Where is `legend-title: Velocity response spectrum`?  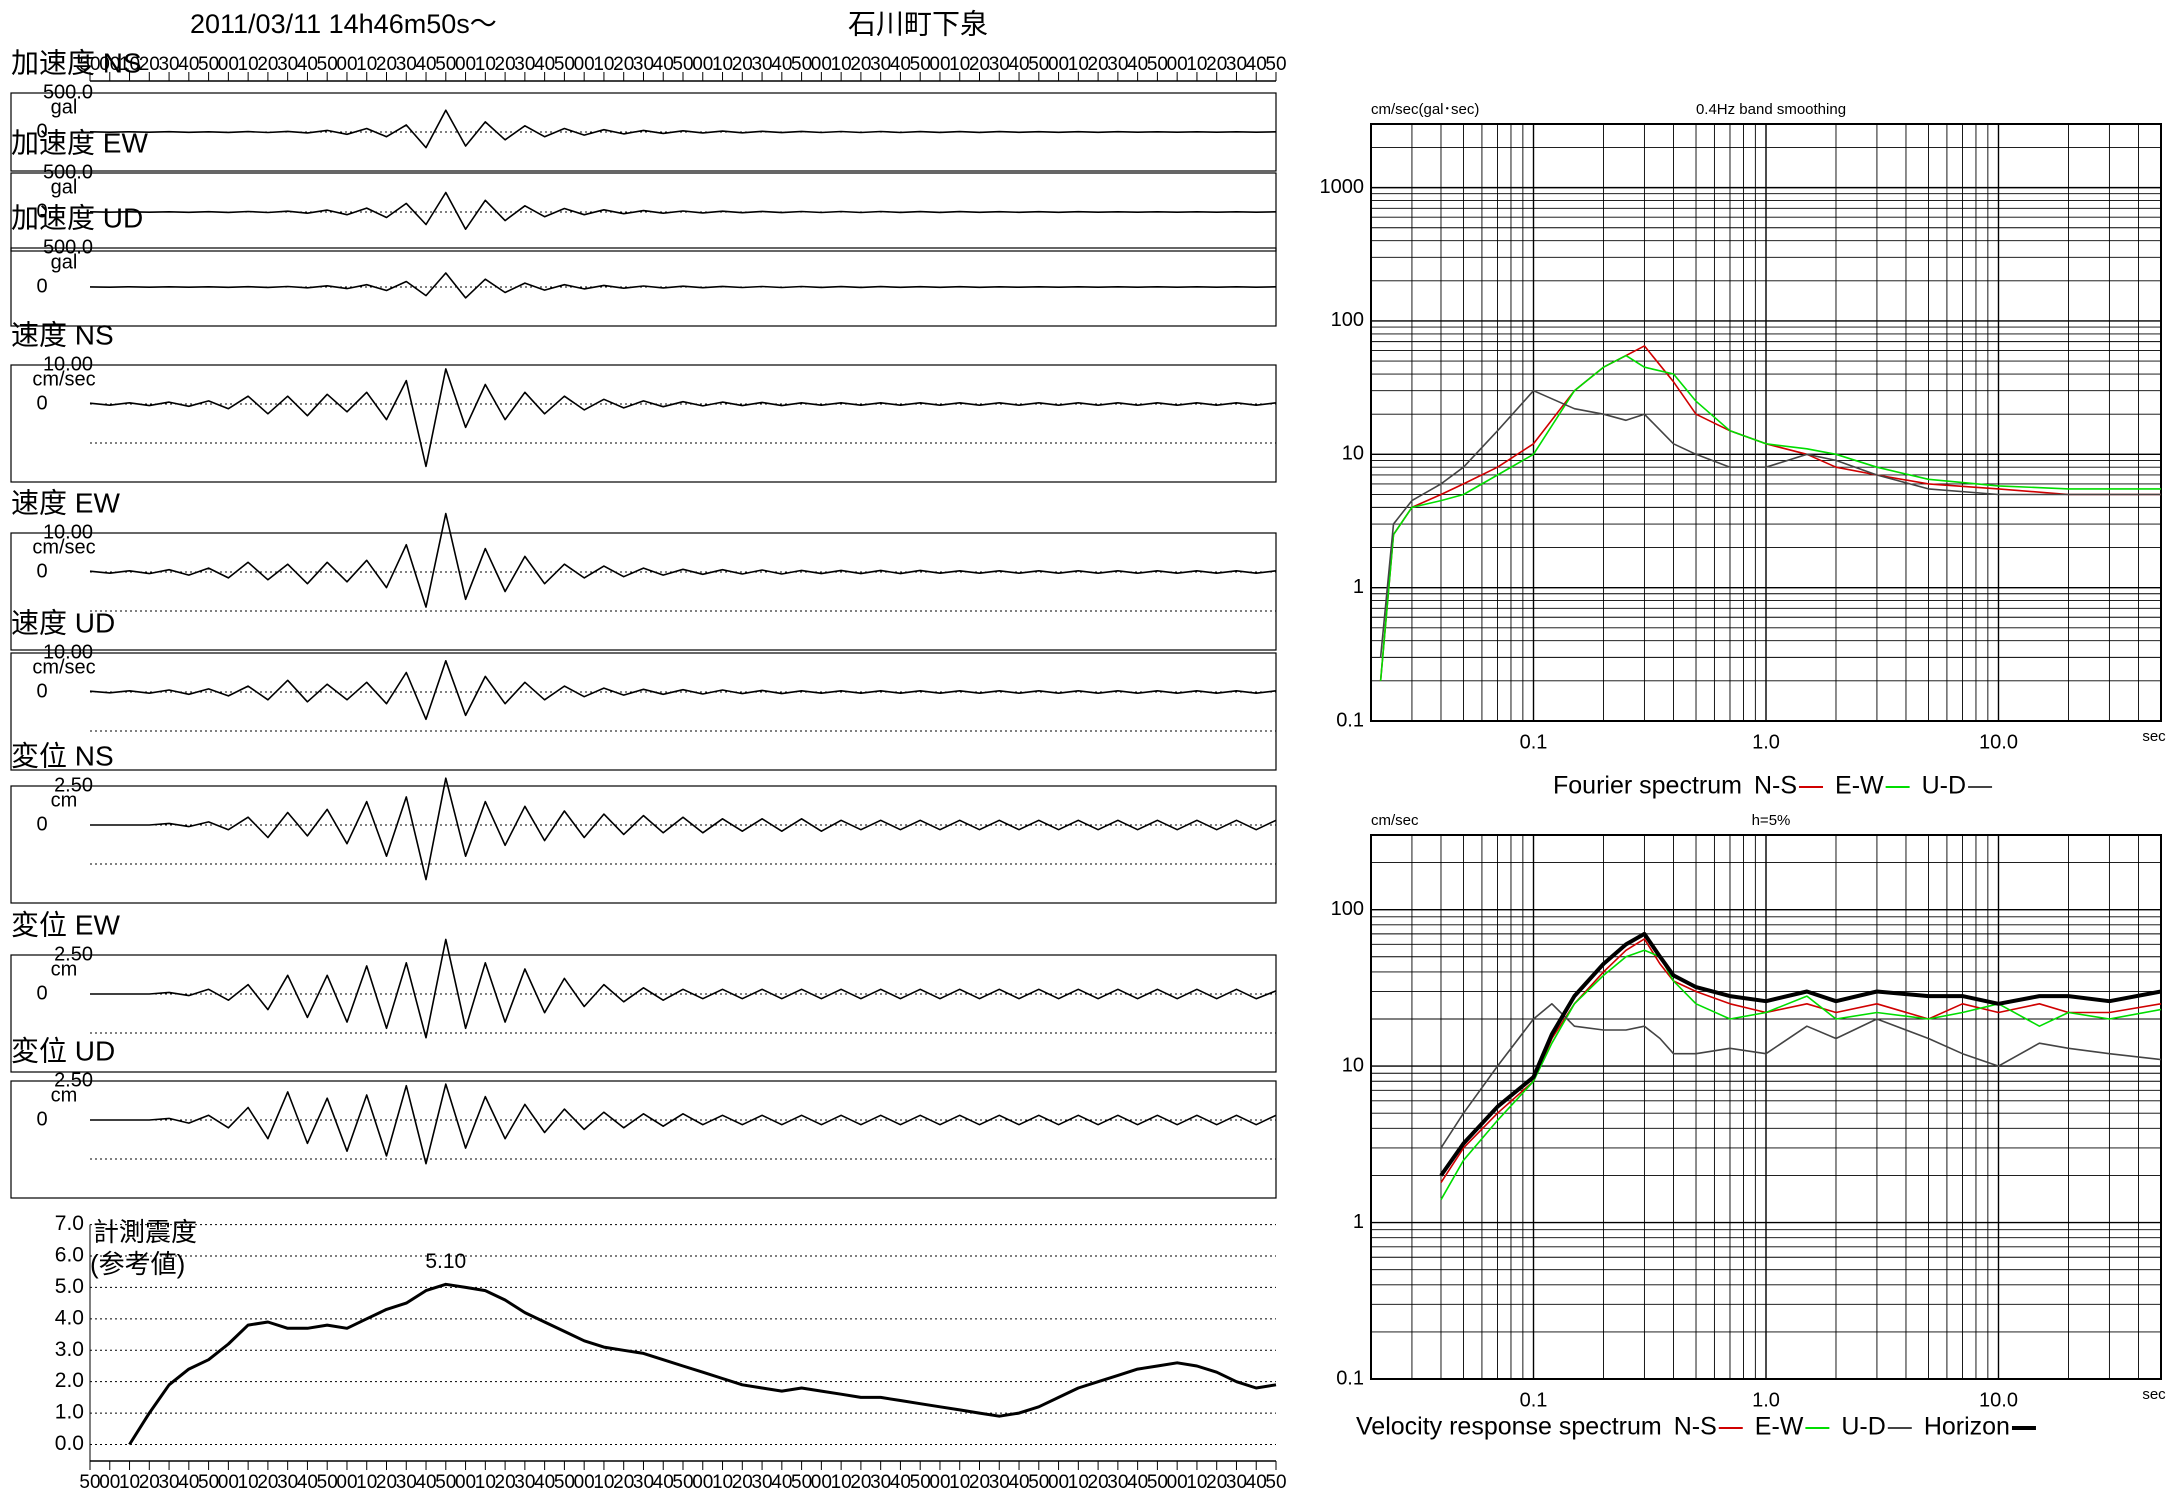 legend-title: Velocity response spectrum is located at coordinates (1509, 1427).